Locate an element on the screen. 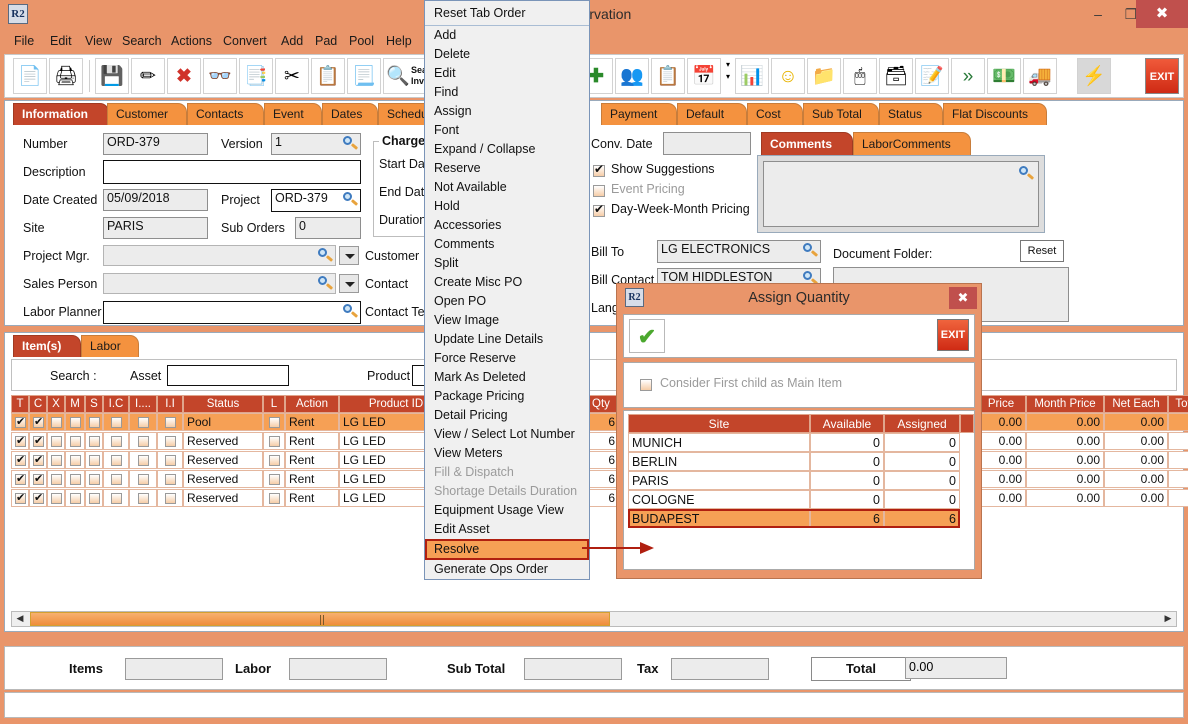  number-field: ORD-379 is located at coordinates (155, 144).